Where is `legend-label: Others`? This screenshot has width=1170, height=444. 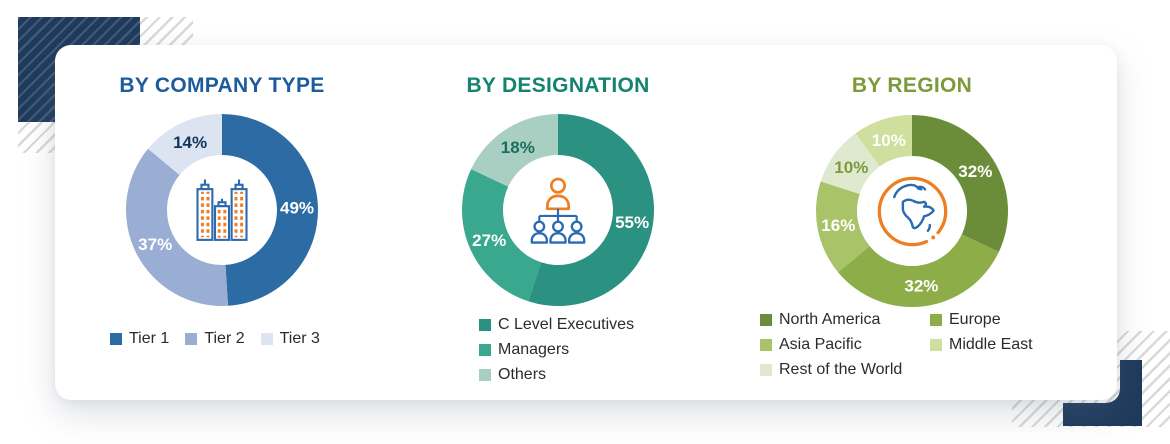
legend-label: Others is located at coordinates (522, 374).